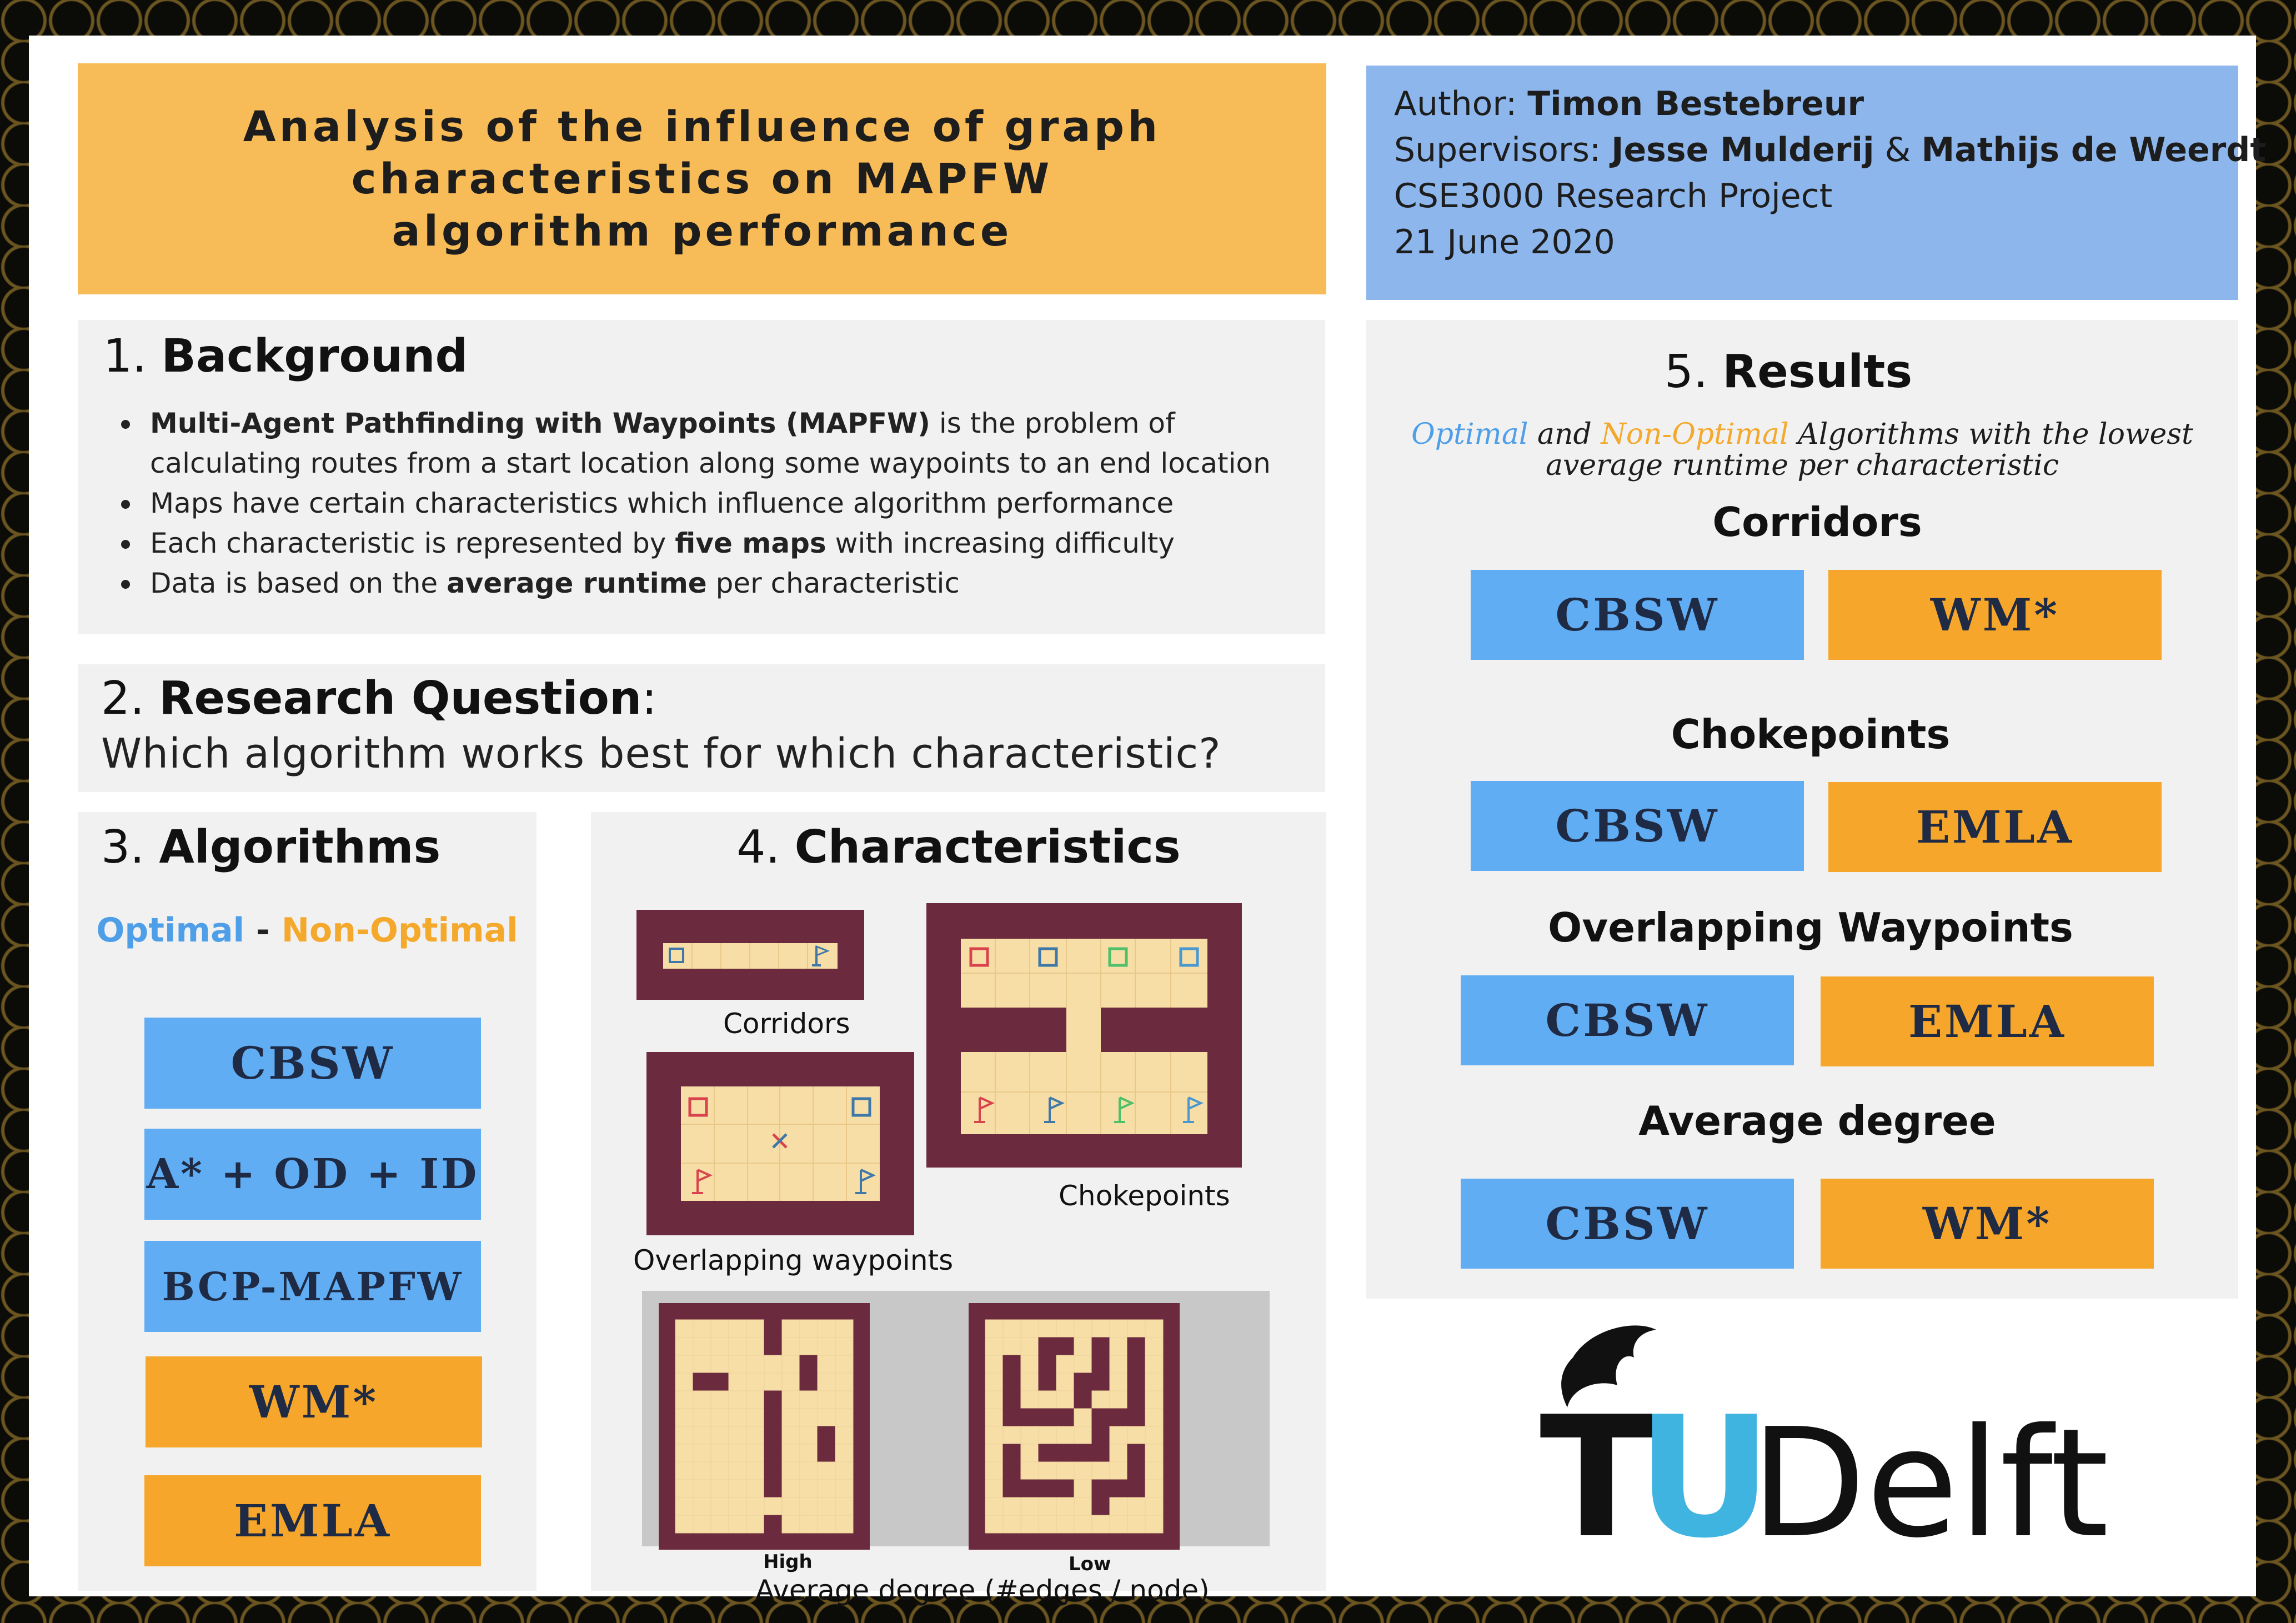 The height and width of the screenshot is (1623, 2296). I want to click on result-corridors-nonoptimal: WM*, so click(1995, 615).